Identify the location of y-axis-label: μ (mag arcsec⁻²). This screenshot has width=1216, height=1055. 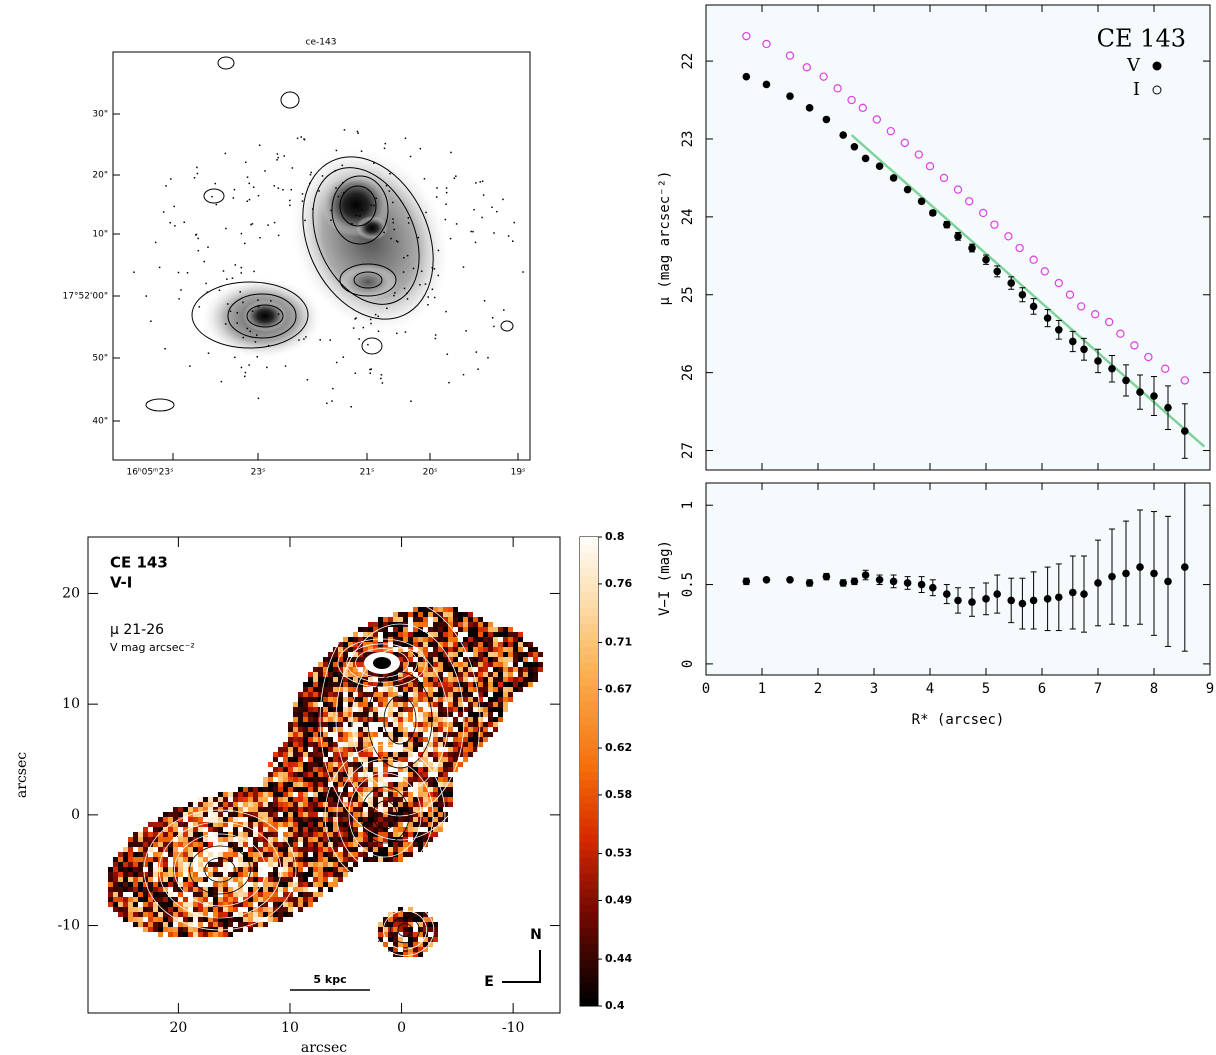
(665, 238).